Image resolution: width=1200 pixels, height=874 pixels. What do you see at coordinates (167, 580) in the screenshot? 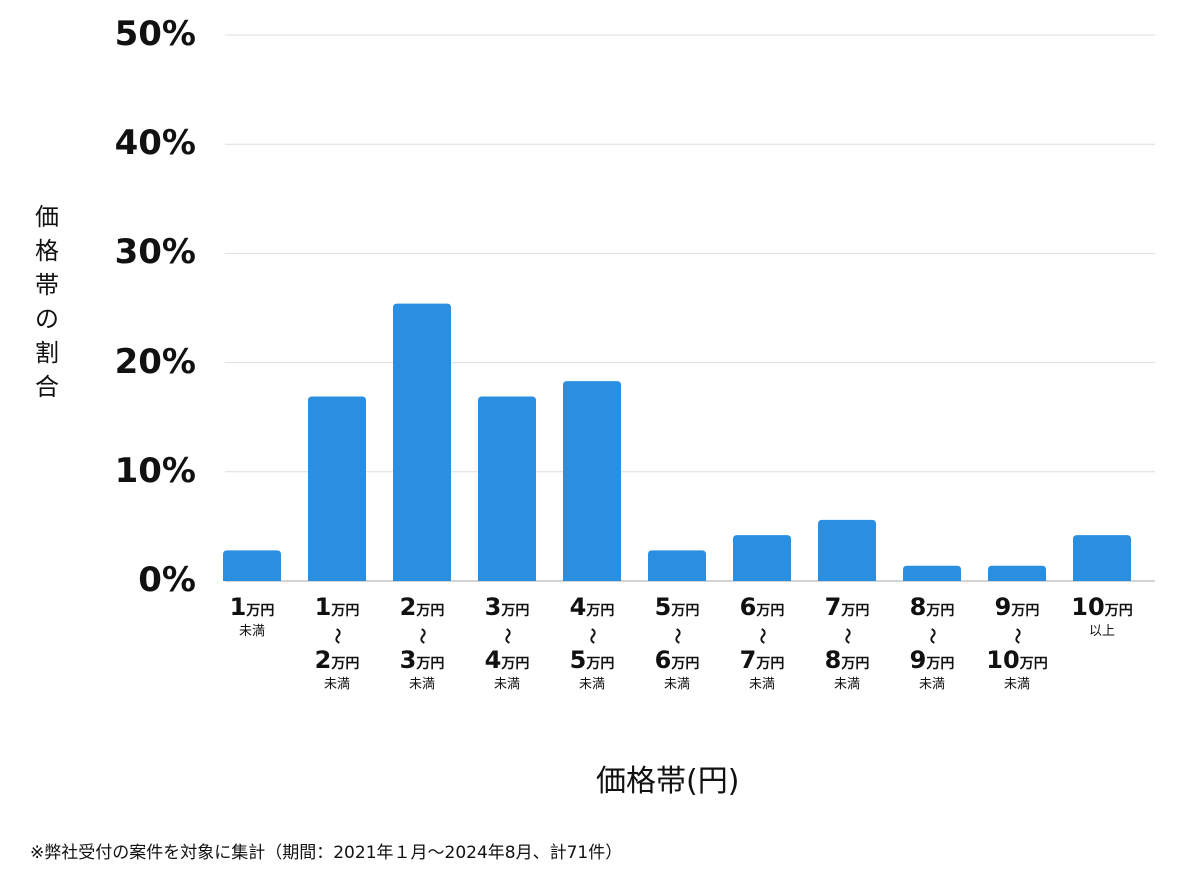
I see `y-tick-label: 0%` at bounding box center [167, 580].